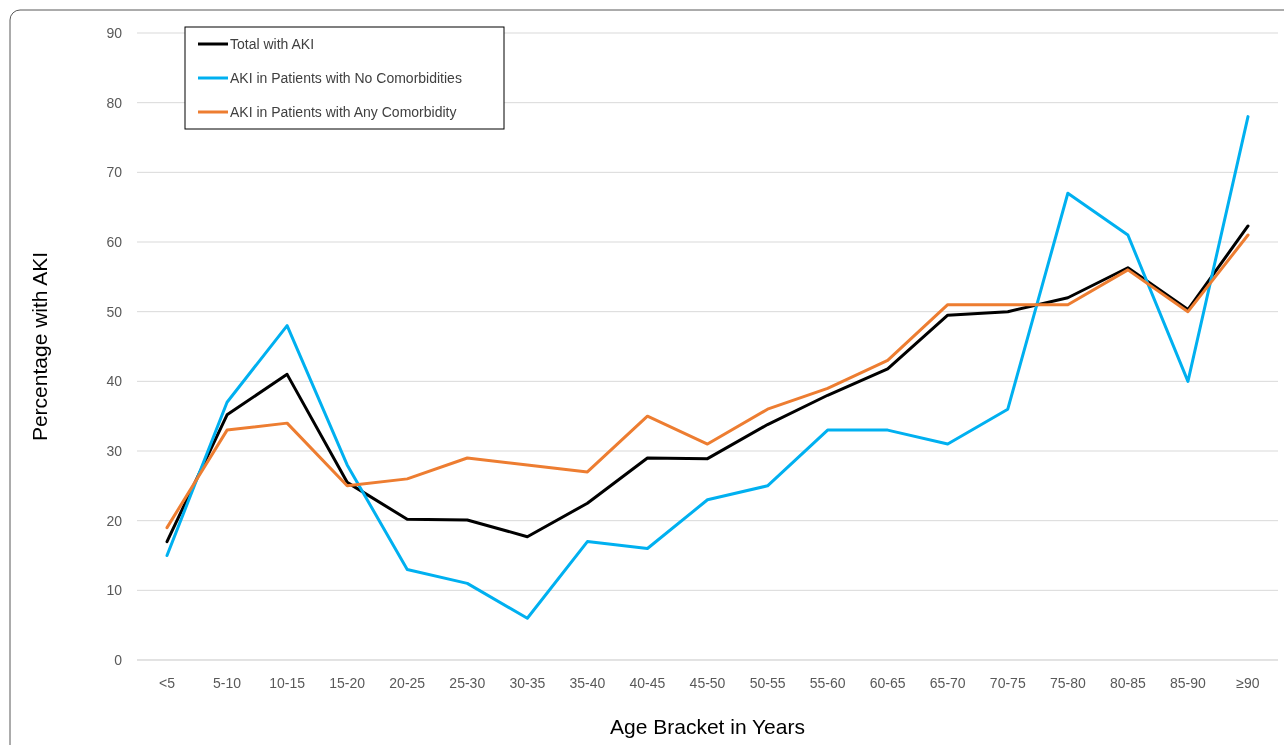 The height and width of the screenshot is (745, 1284). Describe the element at coordinates (1188, 683) in the screenshot. I see `x-tick-label: 85-90` at that location.